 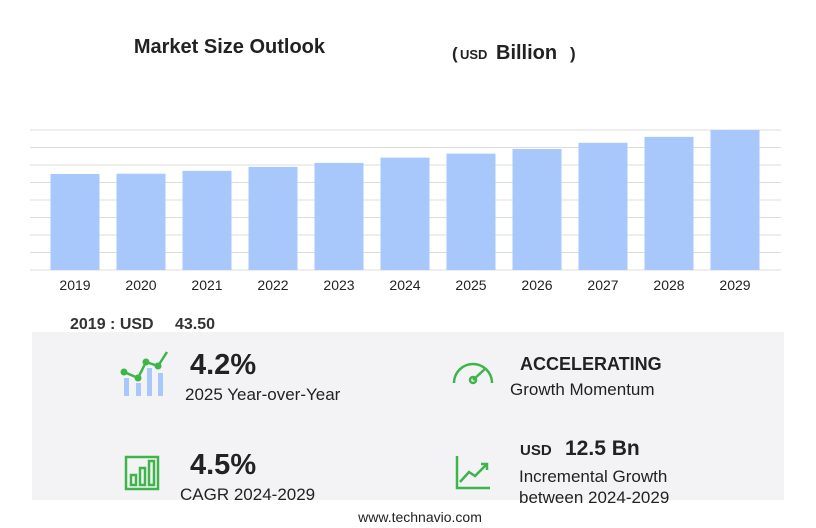 I want to click on x-tick-label: 2019, so click(x=74, y=285).